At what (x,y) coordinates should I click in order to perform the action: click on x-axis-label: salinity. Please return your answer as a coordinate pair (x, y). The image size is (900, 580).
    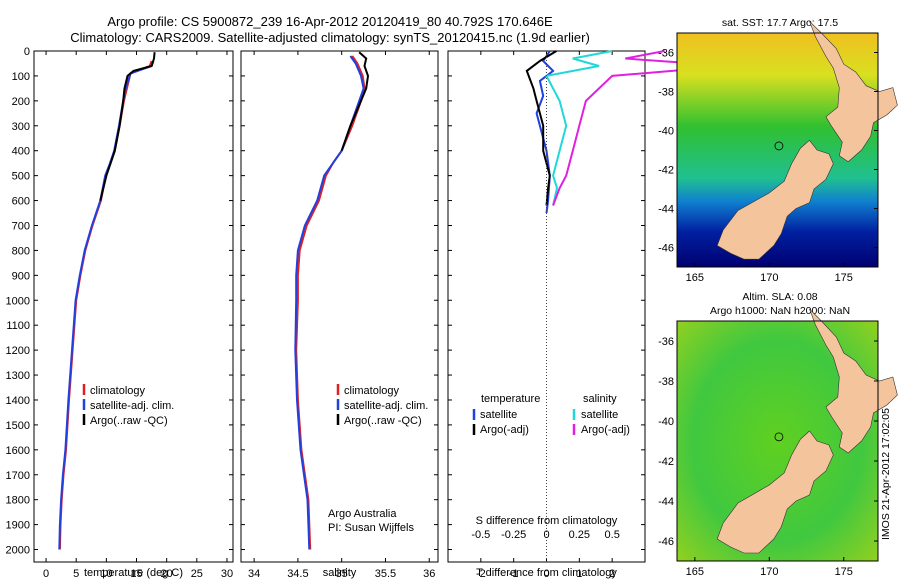
    Looking at the image, I should click on (340, 573).